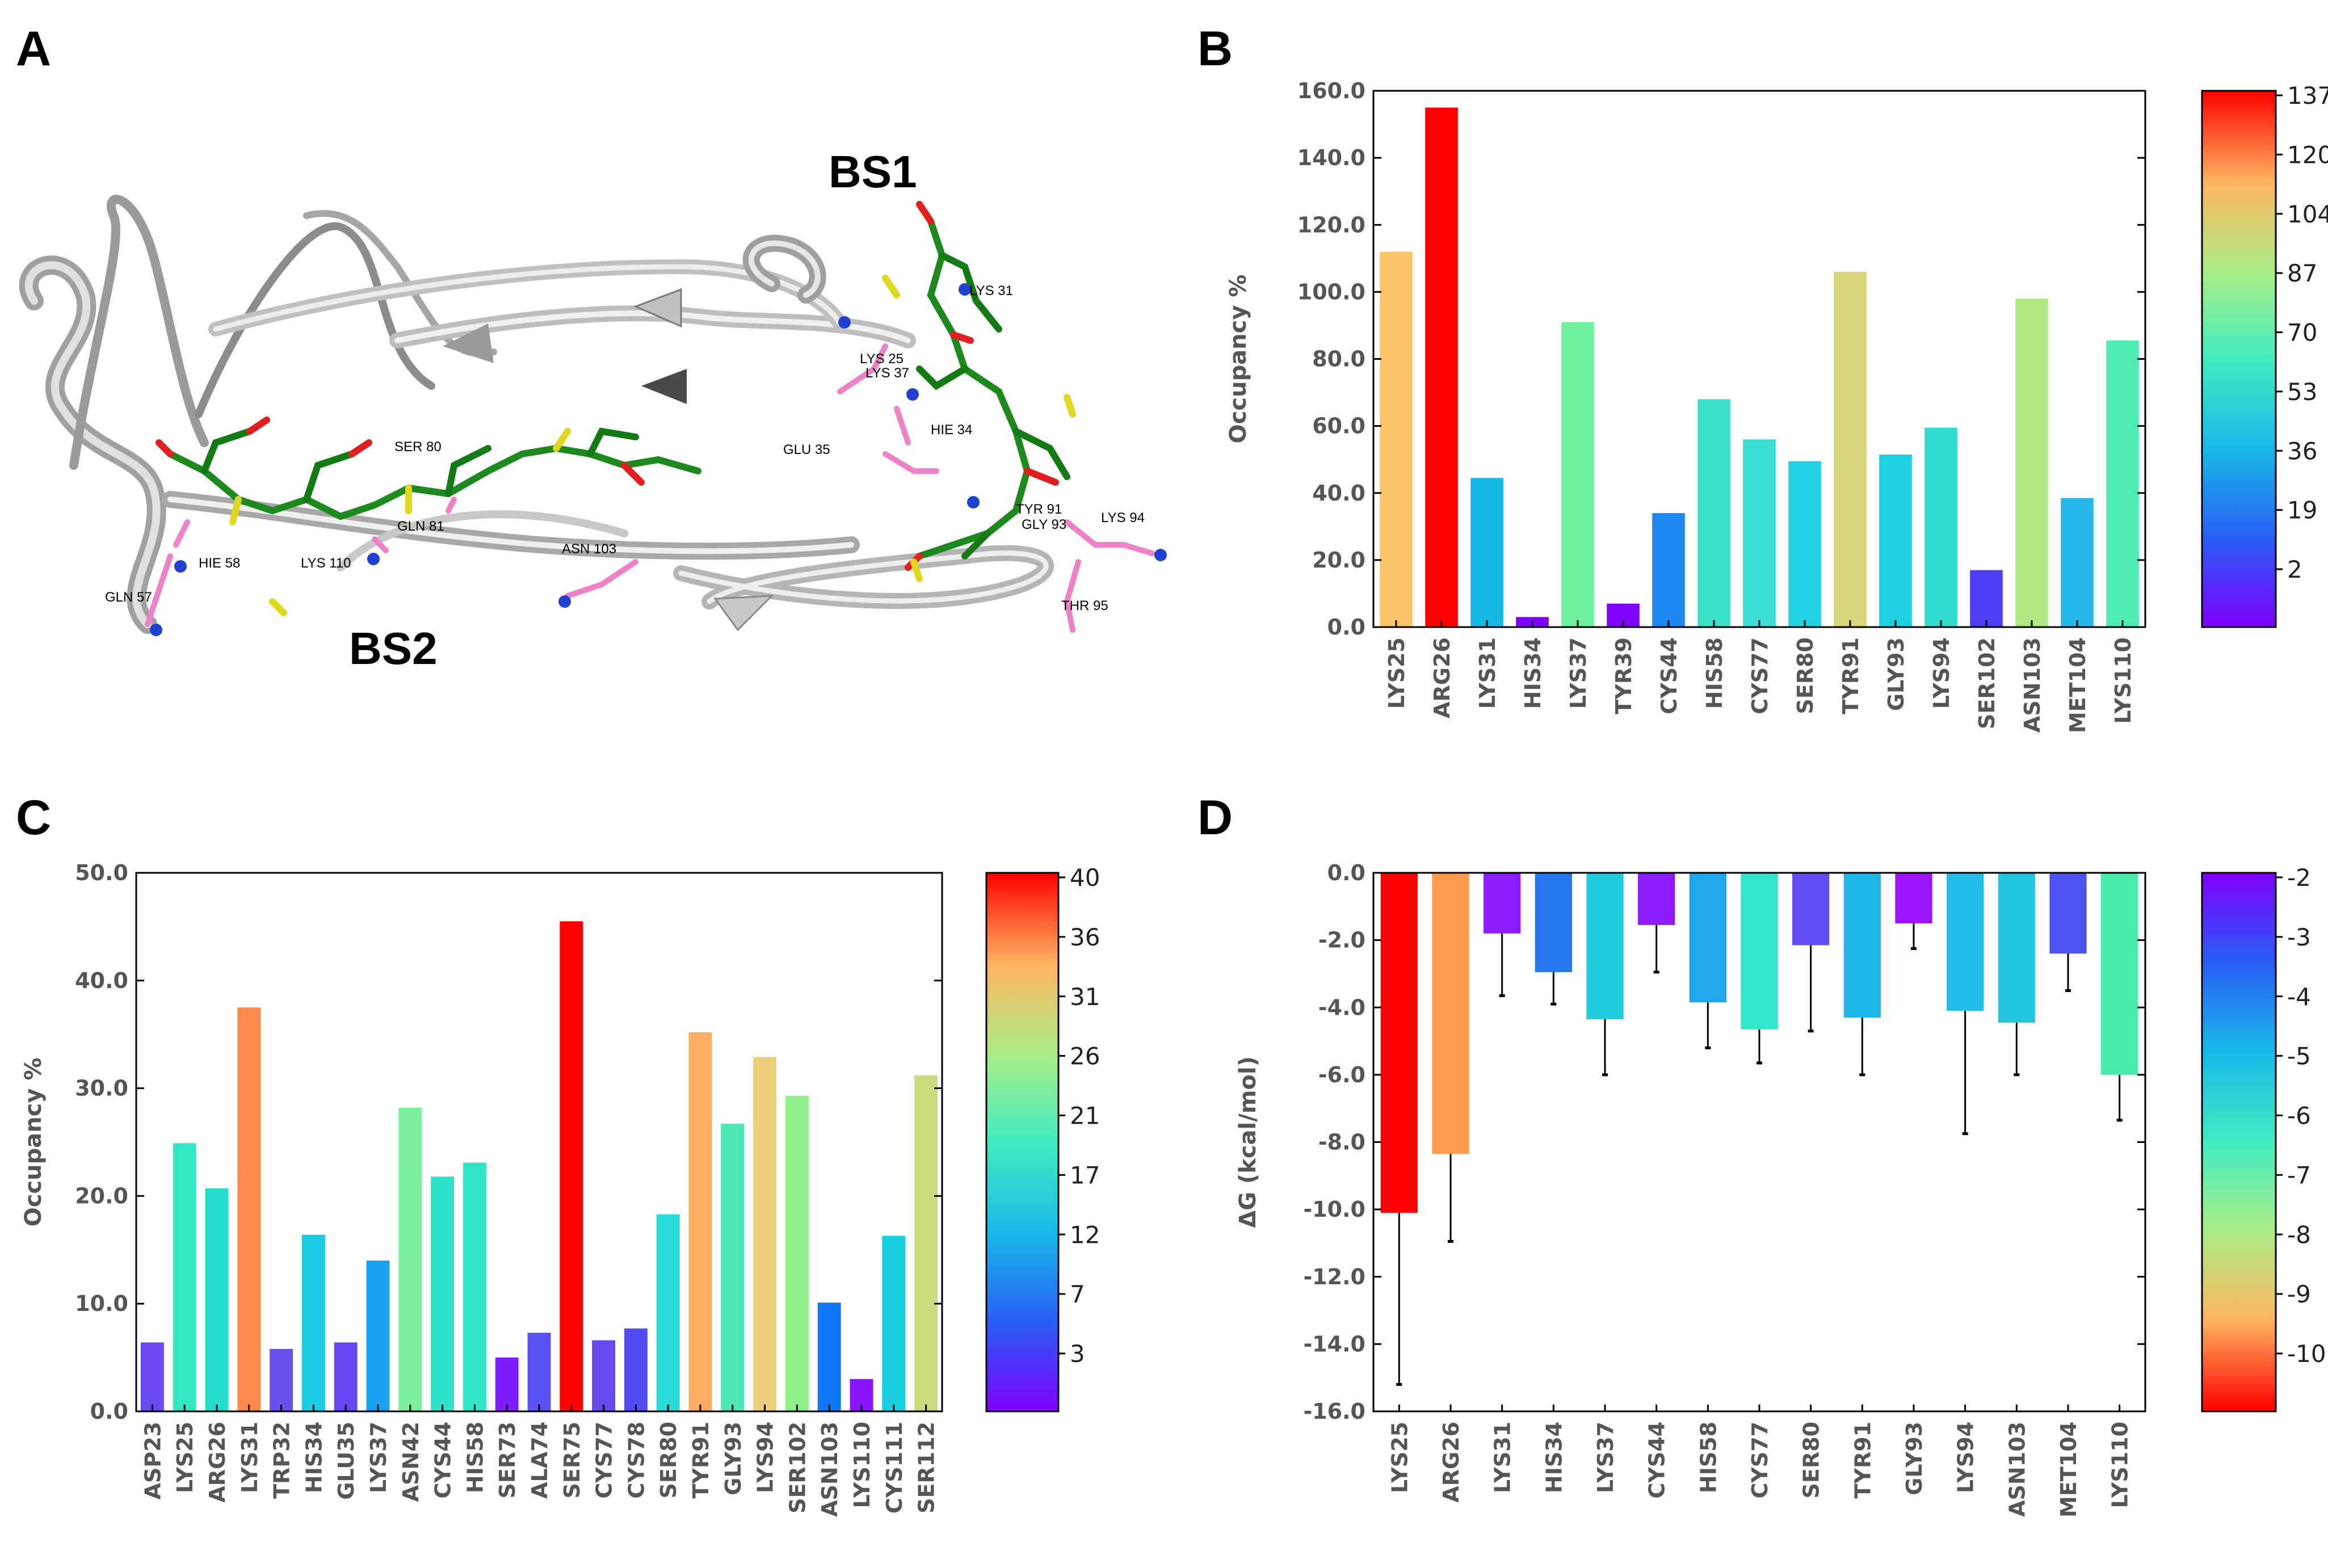 The image size is (2328, 1568). I want to click on x-tick-label: SER80, so click(668, 1460).